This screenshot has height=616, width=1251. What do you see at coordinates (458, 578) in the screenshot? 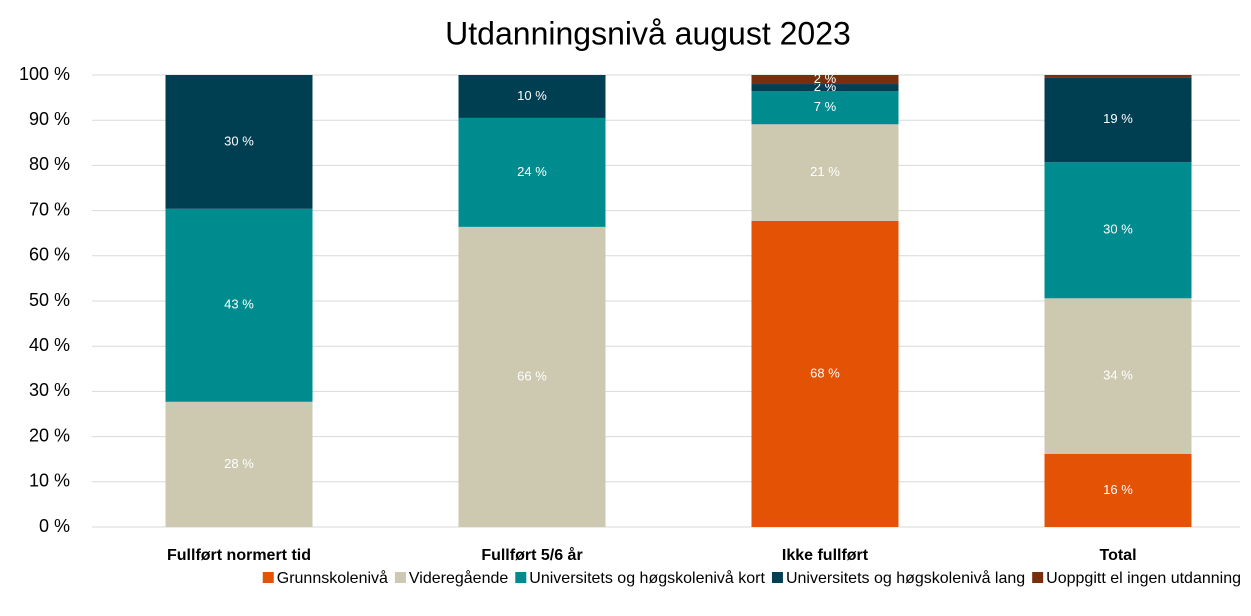
I see `legend-label: Videregående` at bounding box center [458, 578].